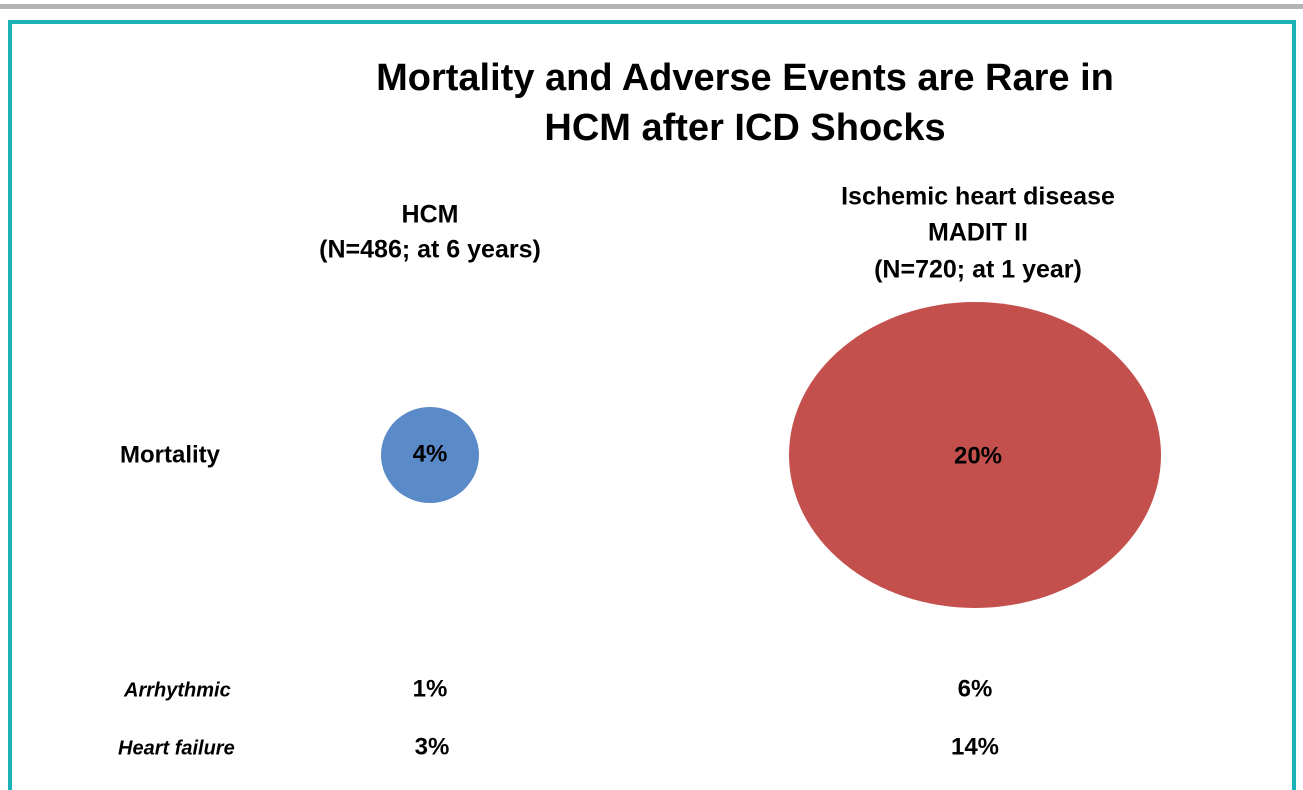 The width and height of the screenshot is (1303, 790). What do you see at coordinates (430, 688) in the screenshot?
I see `arrhythmic-value: 1%` at bounding box center [430, 688].